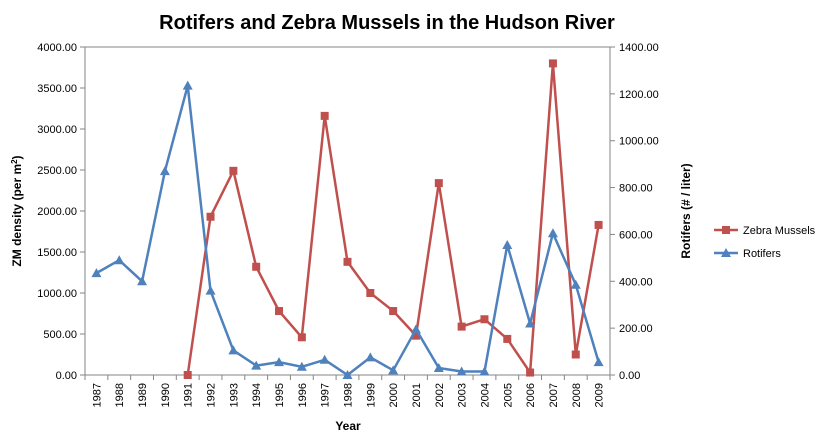  What do you see at coordinates (636, 189) in the screenshot?
I see `right-tick-label: 800.00` at bounding box center [636, 189].